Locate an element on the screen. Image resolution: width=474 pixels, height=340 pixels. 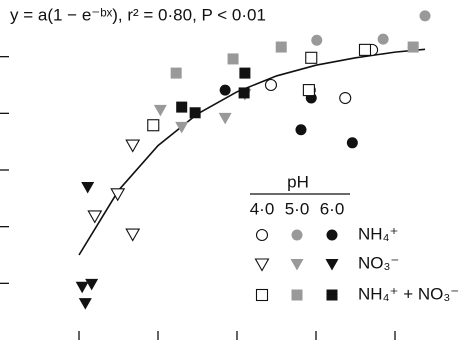
annotation: y = a(1 − e⁻ᵇˣ), r² = 0·80, P < 0·01 is located at coordinates (138, 14).